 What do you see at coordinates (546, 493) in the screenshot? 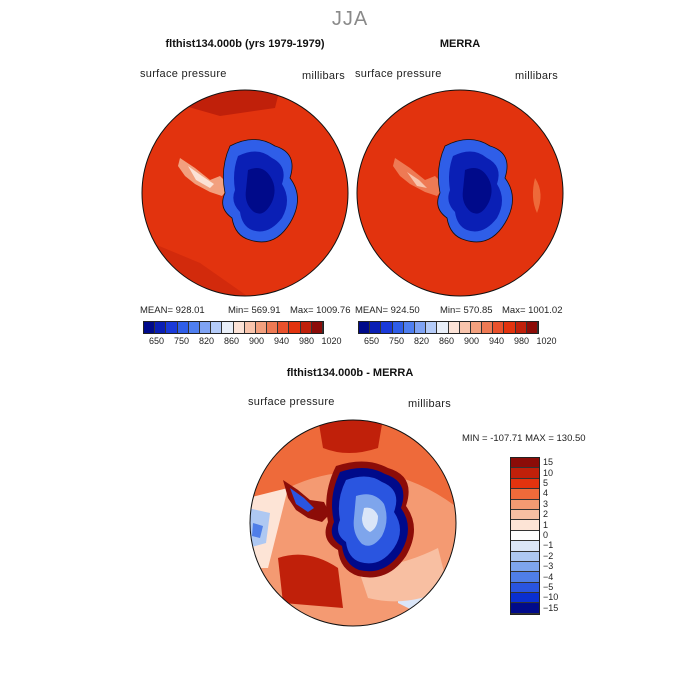
I see `panel3-colorbar-tick-label: 4` at bounding box center [546, 493].